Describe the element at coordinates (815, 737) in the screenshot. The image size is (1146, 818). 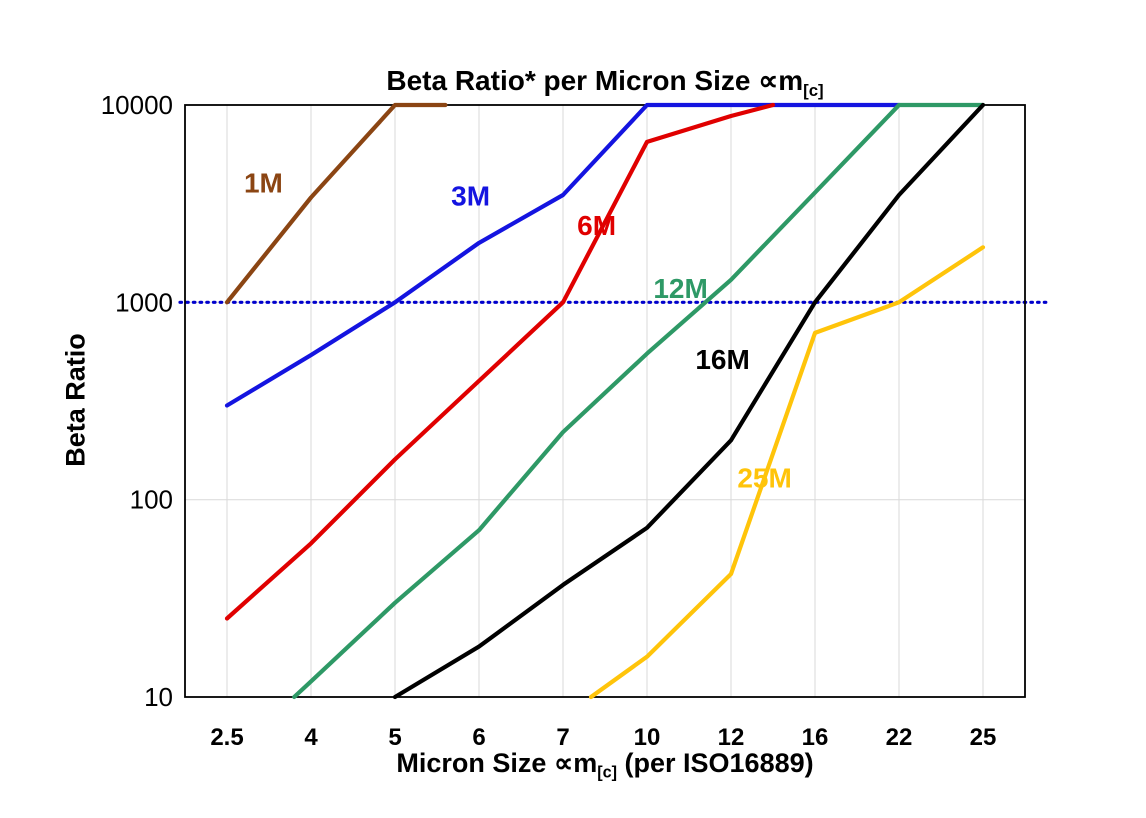
I see `x-tick-label: 16` at that location.